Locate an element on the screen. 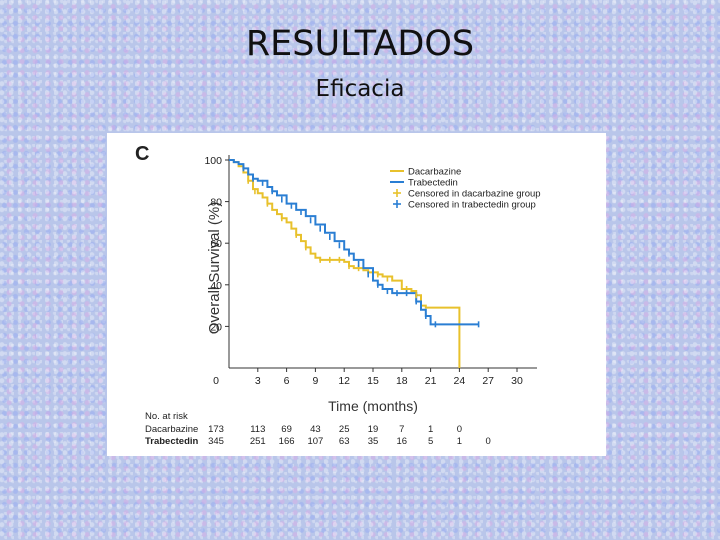  x-axis-label: Time (months) is located at coordinates (373, 406).